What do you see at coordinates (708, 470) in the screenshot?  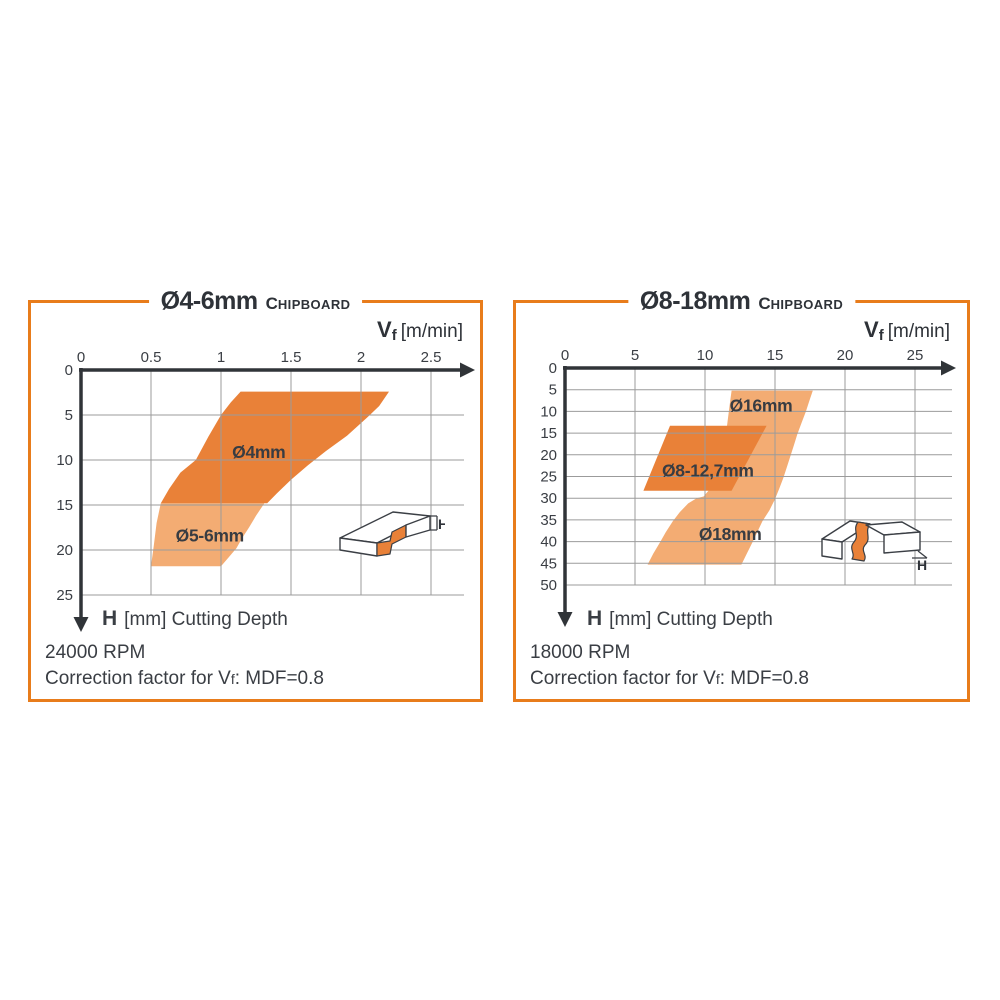 I see `region-label: Ø8-12,7mm` at bounding box center [708, 470].